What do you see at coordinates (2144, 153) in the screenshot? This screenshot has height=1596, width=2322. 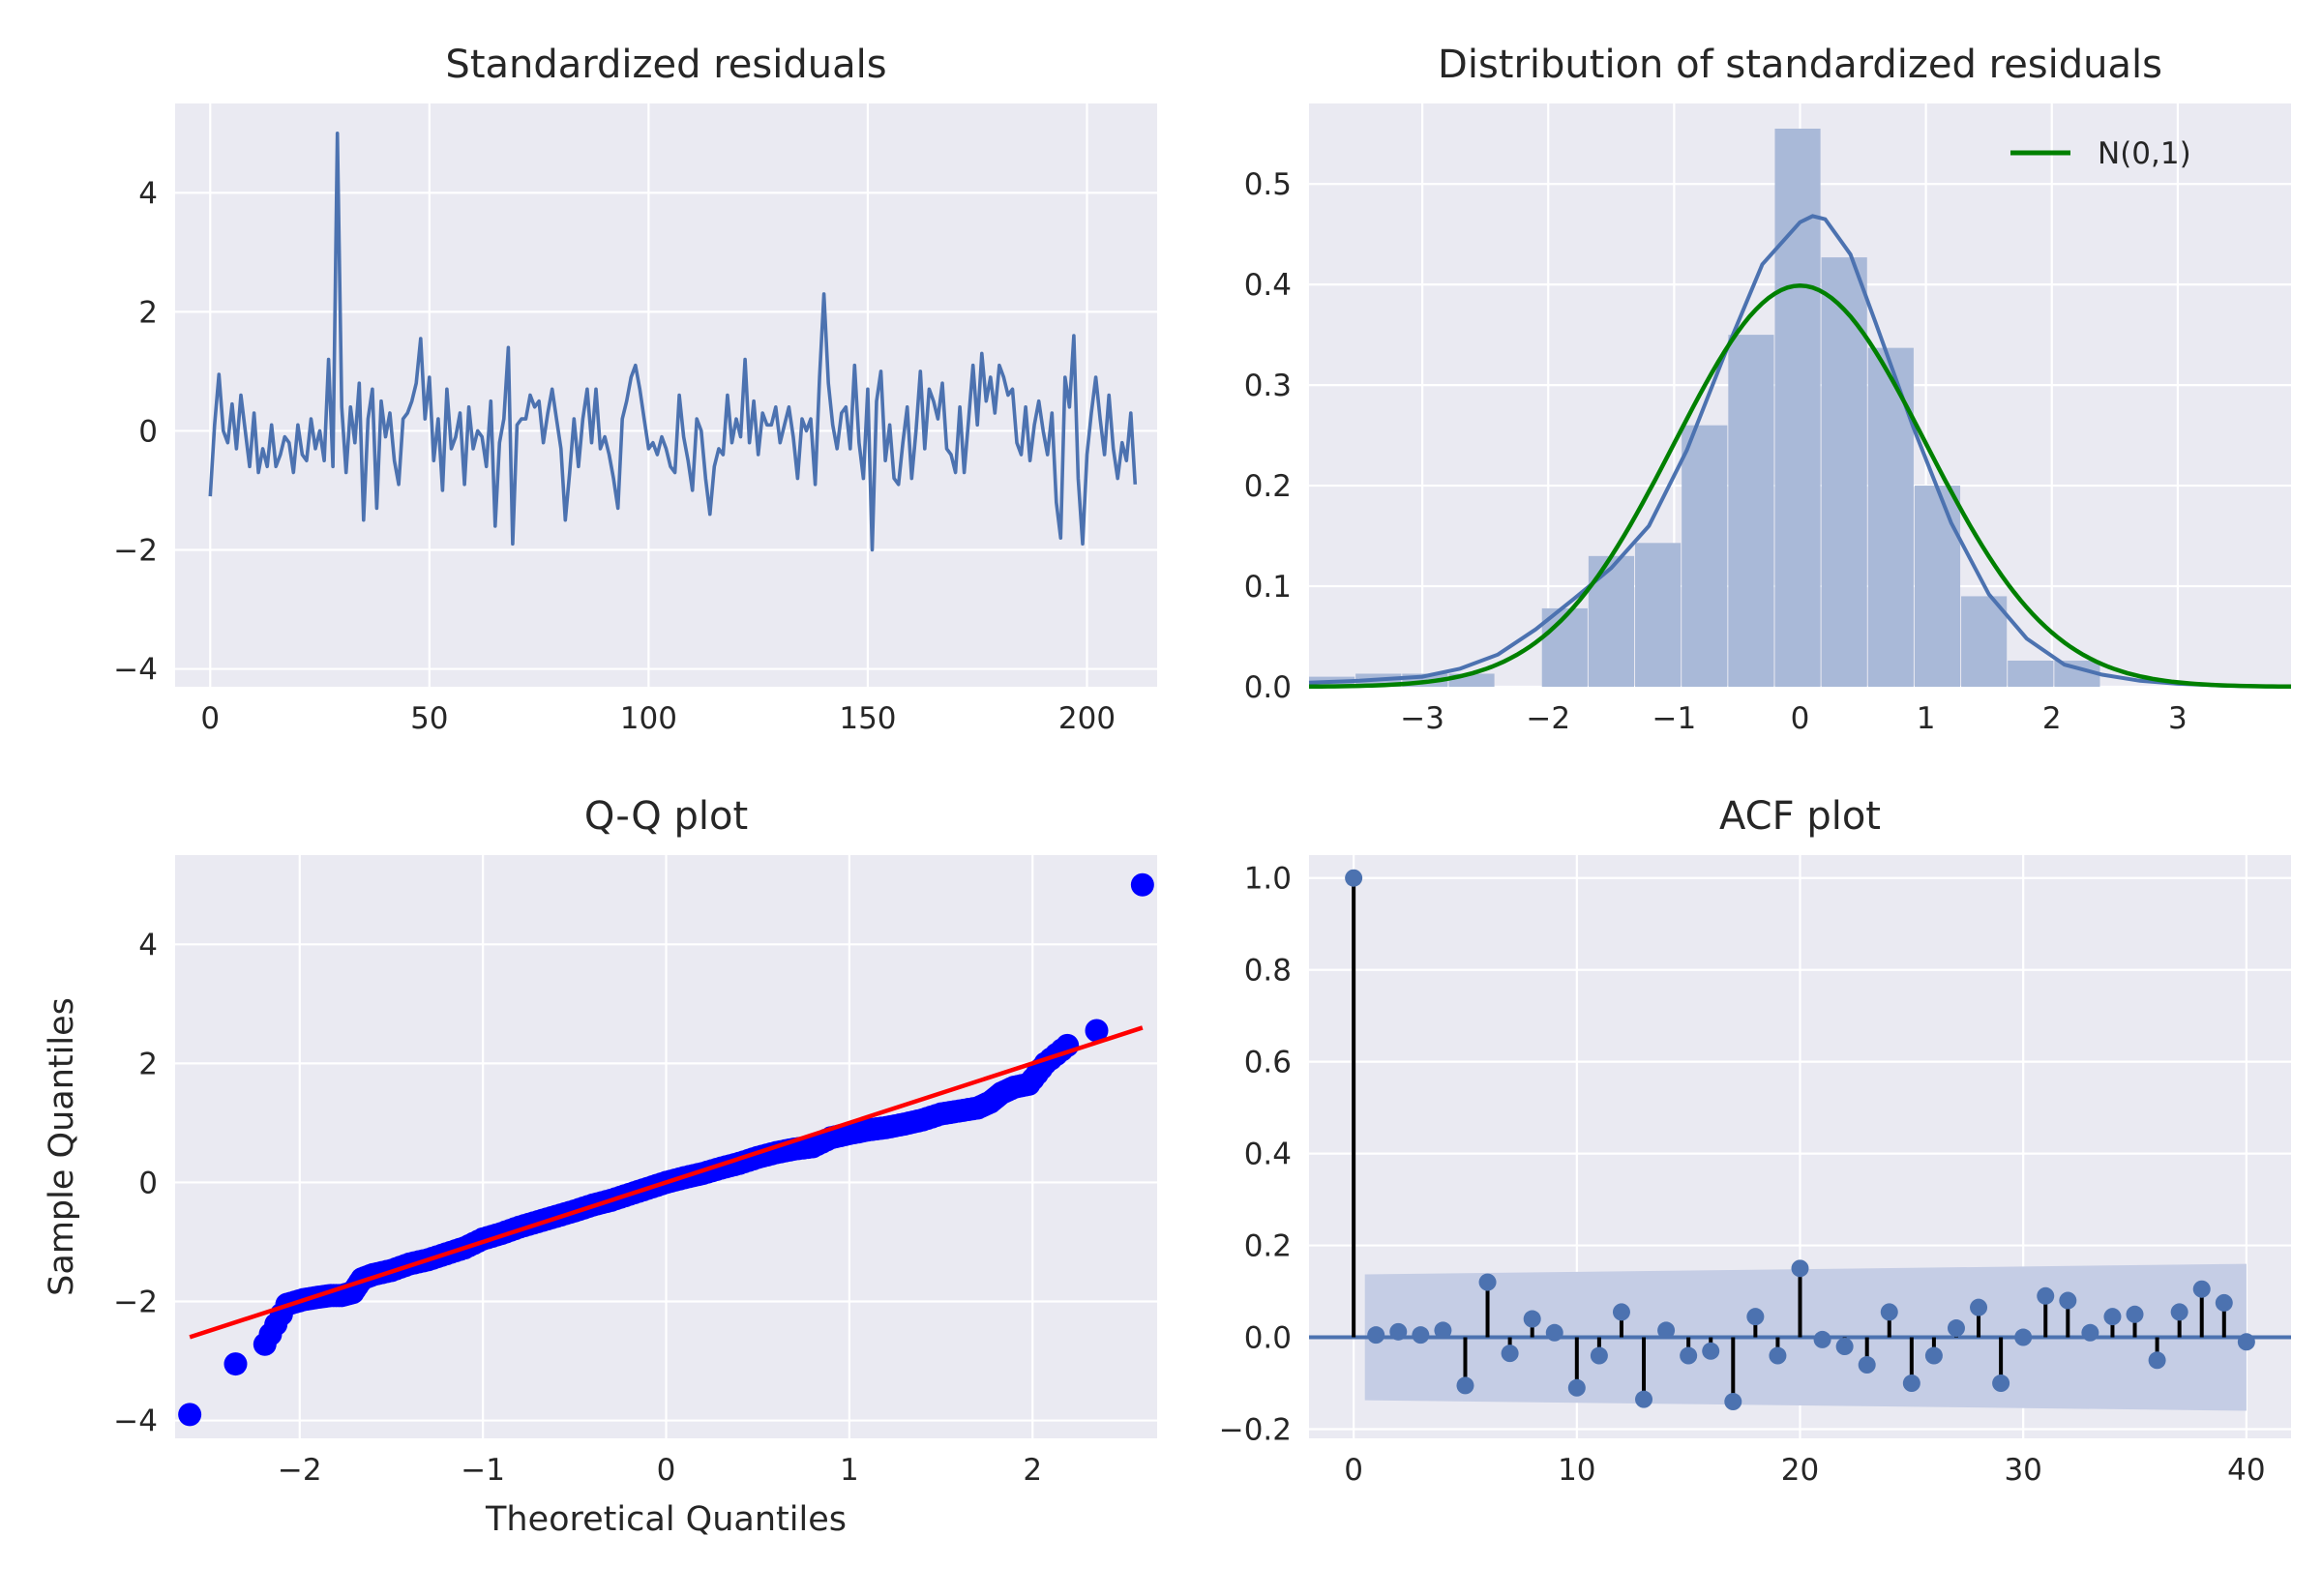 I see `legend-label-normal: N(0,1)` at bounding box center [2144, 153].